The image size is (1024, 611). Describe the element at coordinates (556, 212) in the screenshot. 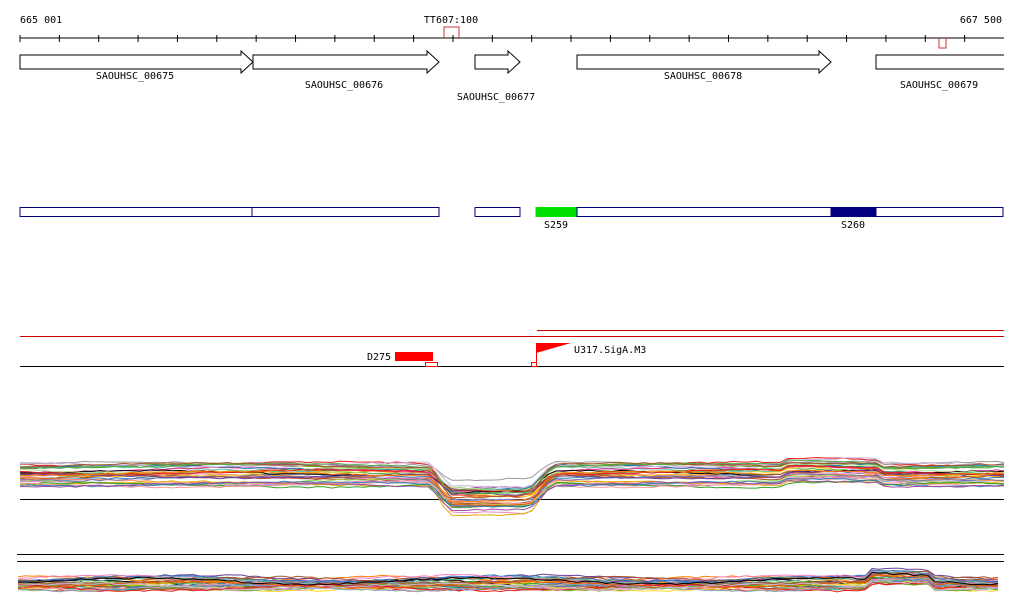

I see `segment-s259` at that location.